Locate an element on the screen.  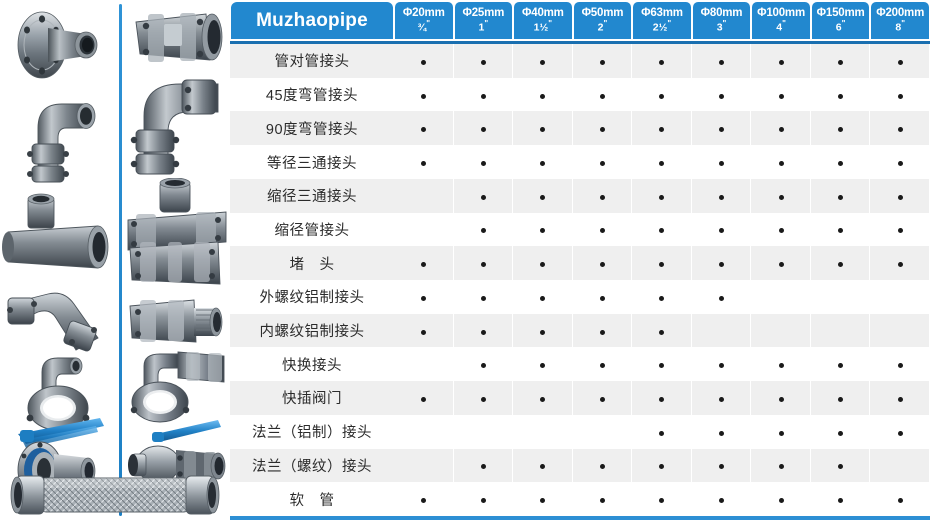
availability-cell-r5-c4 is located at coordinates (602, 195).